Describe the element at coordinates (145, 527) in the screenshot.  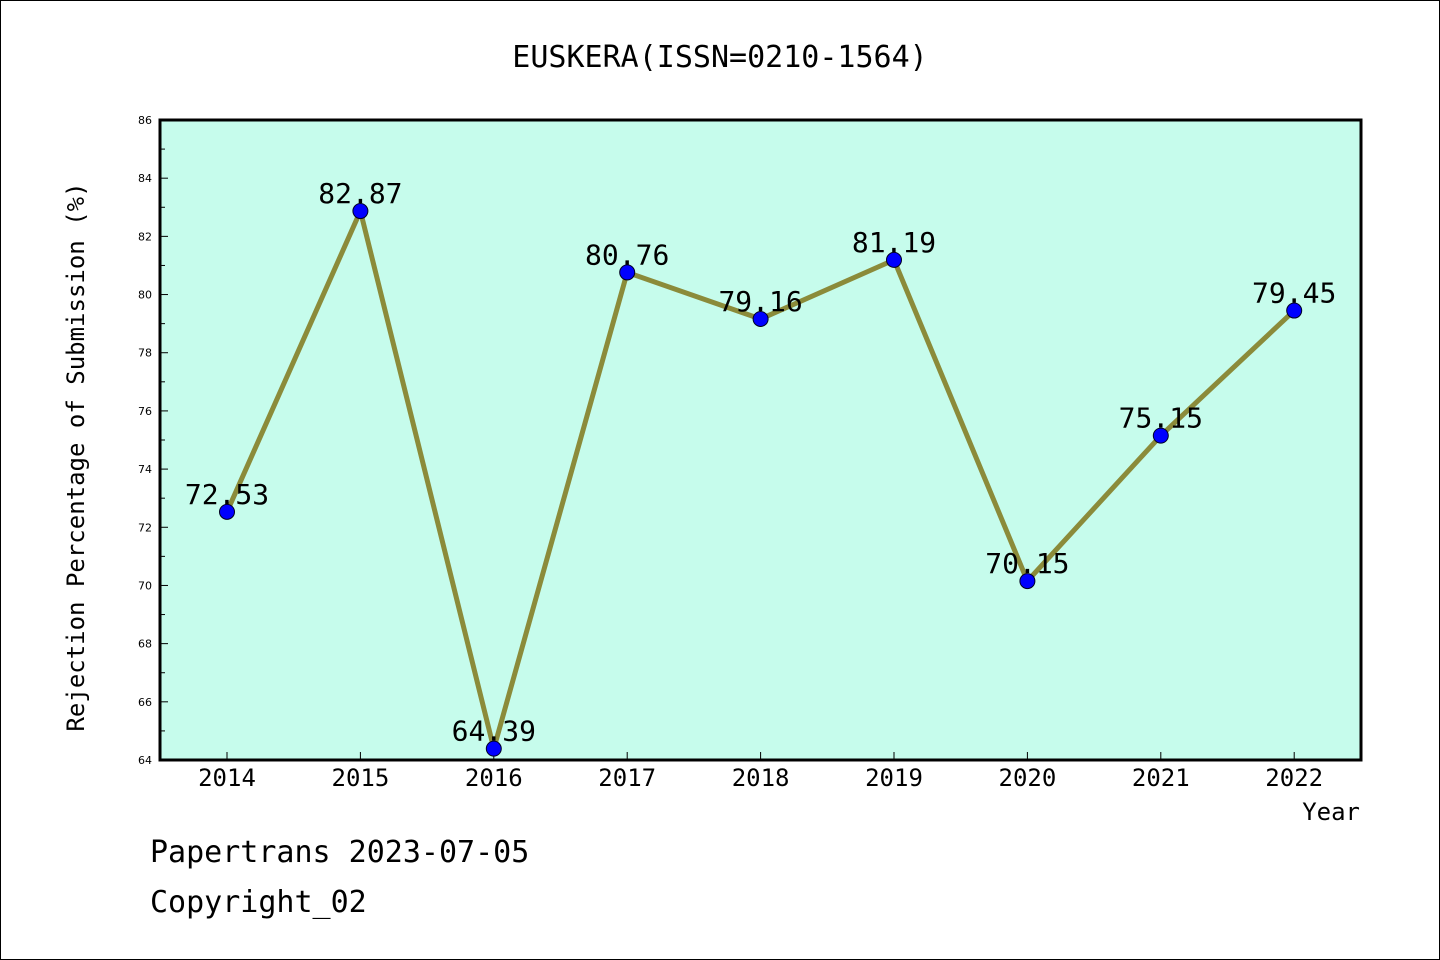
I see `y-tick-label: 72` at that location.